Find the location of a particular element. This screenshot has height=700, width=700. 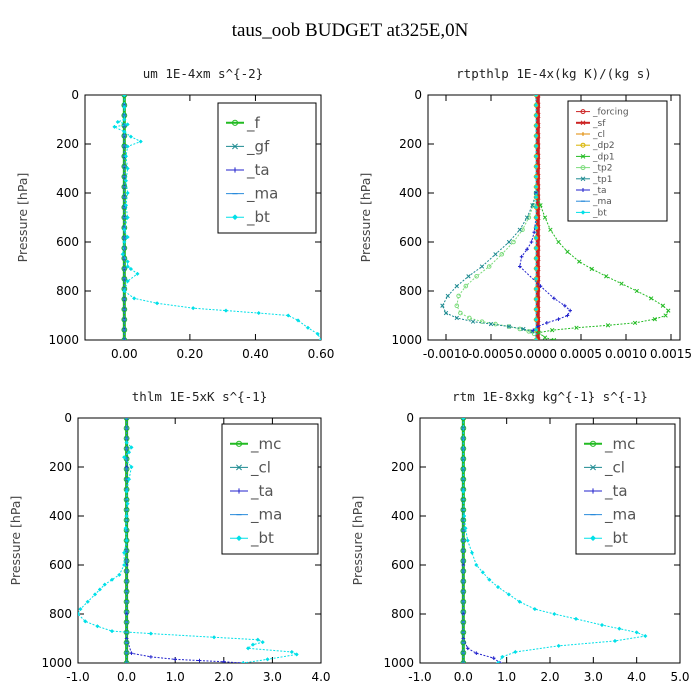

legend-label: _forcing is located at coordinates (610, 113).